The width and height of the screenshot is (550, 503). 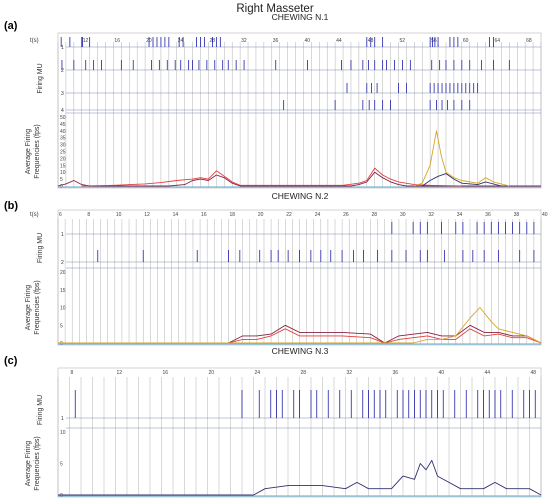 What do you see at coordinates (63, 118) in the screenshot?
I see `frequency-tick-label: 50` at bounding box center [63, 118].